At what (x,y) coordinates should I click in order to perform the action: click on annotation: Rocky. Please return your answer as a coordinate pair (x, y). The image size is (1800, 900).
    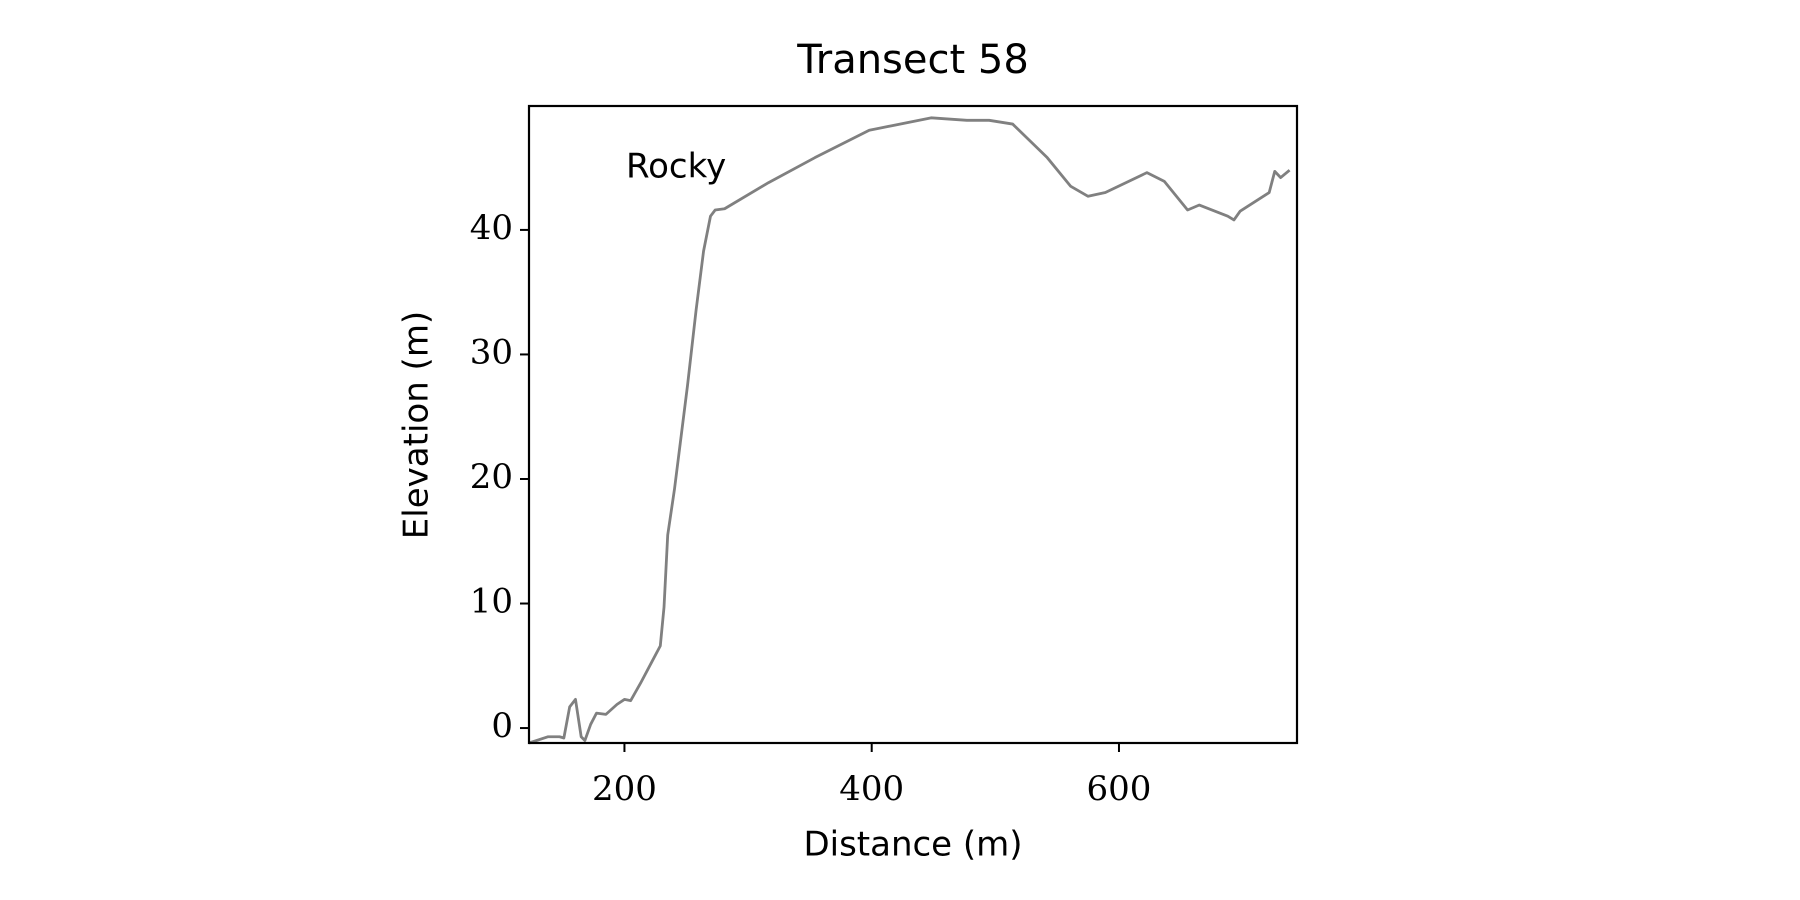
    Looking at the image, I should click on (676, 167).